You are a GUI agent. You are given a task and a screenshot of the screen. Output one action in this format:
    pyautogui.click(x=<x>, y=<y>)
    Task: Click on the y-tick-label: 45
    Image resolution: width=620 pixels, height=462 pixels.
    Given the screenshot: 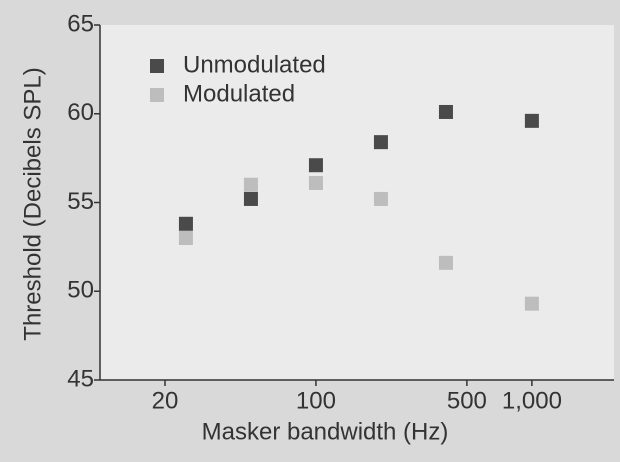 What is the action you would take?
    pyautogui.click(x=80, y=378)
    